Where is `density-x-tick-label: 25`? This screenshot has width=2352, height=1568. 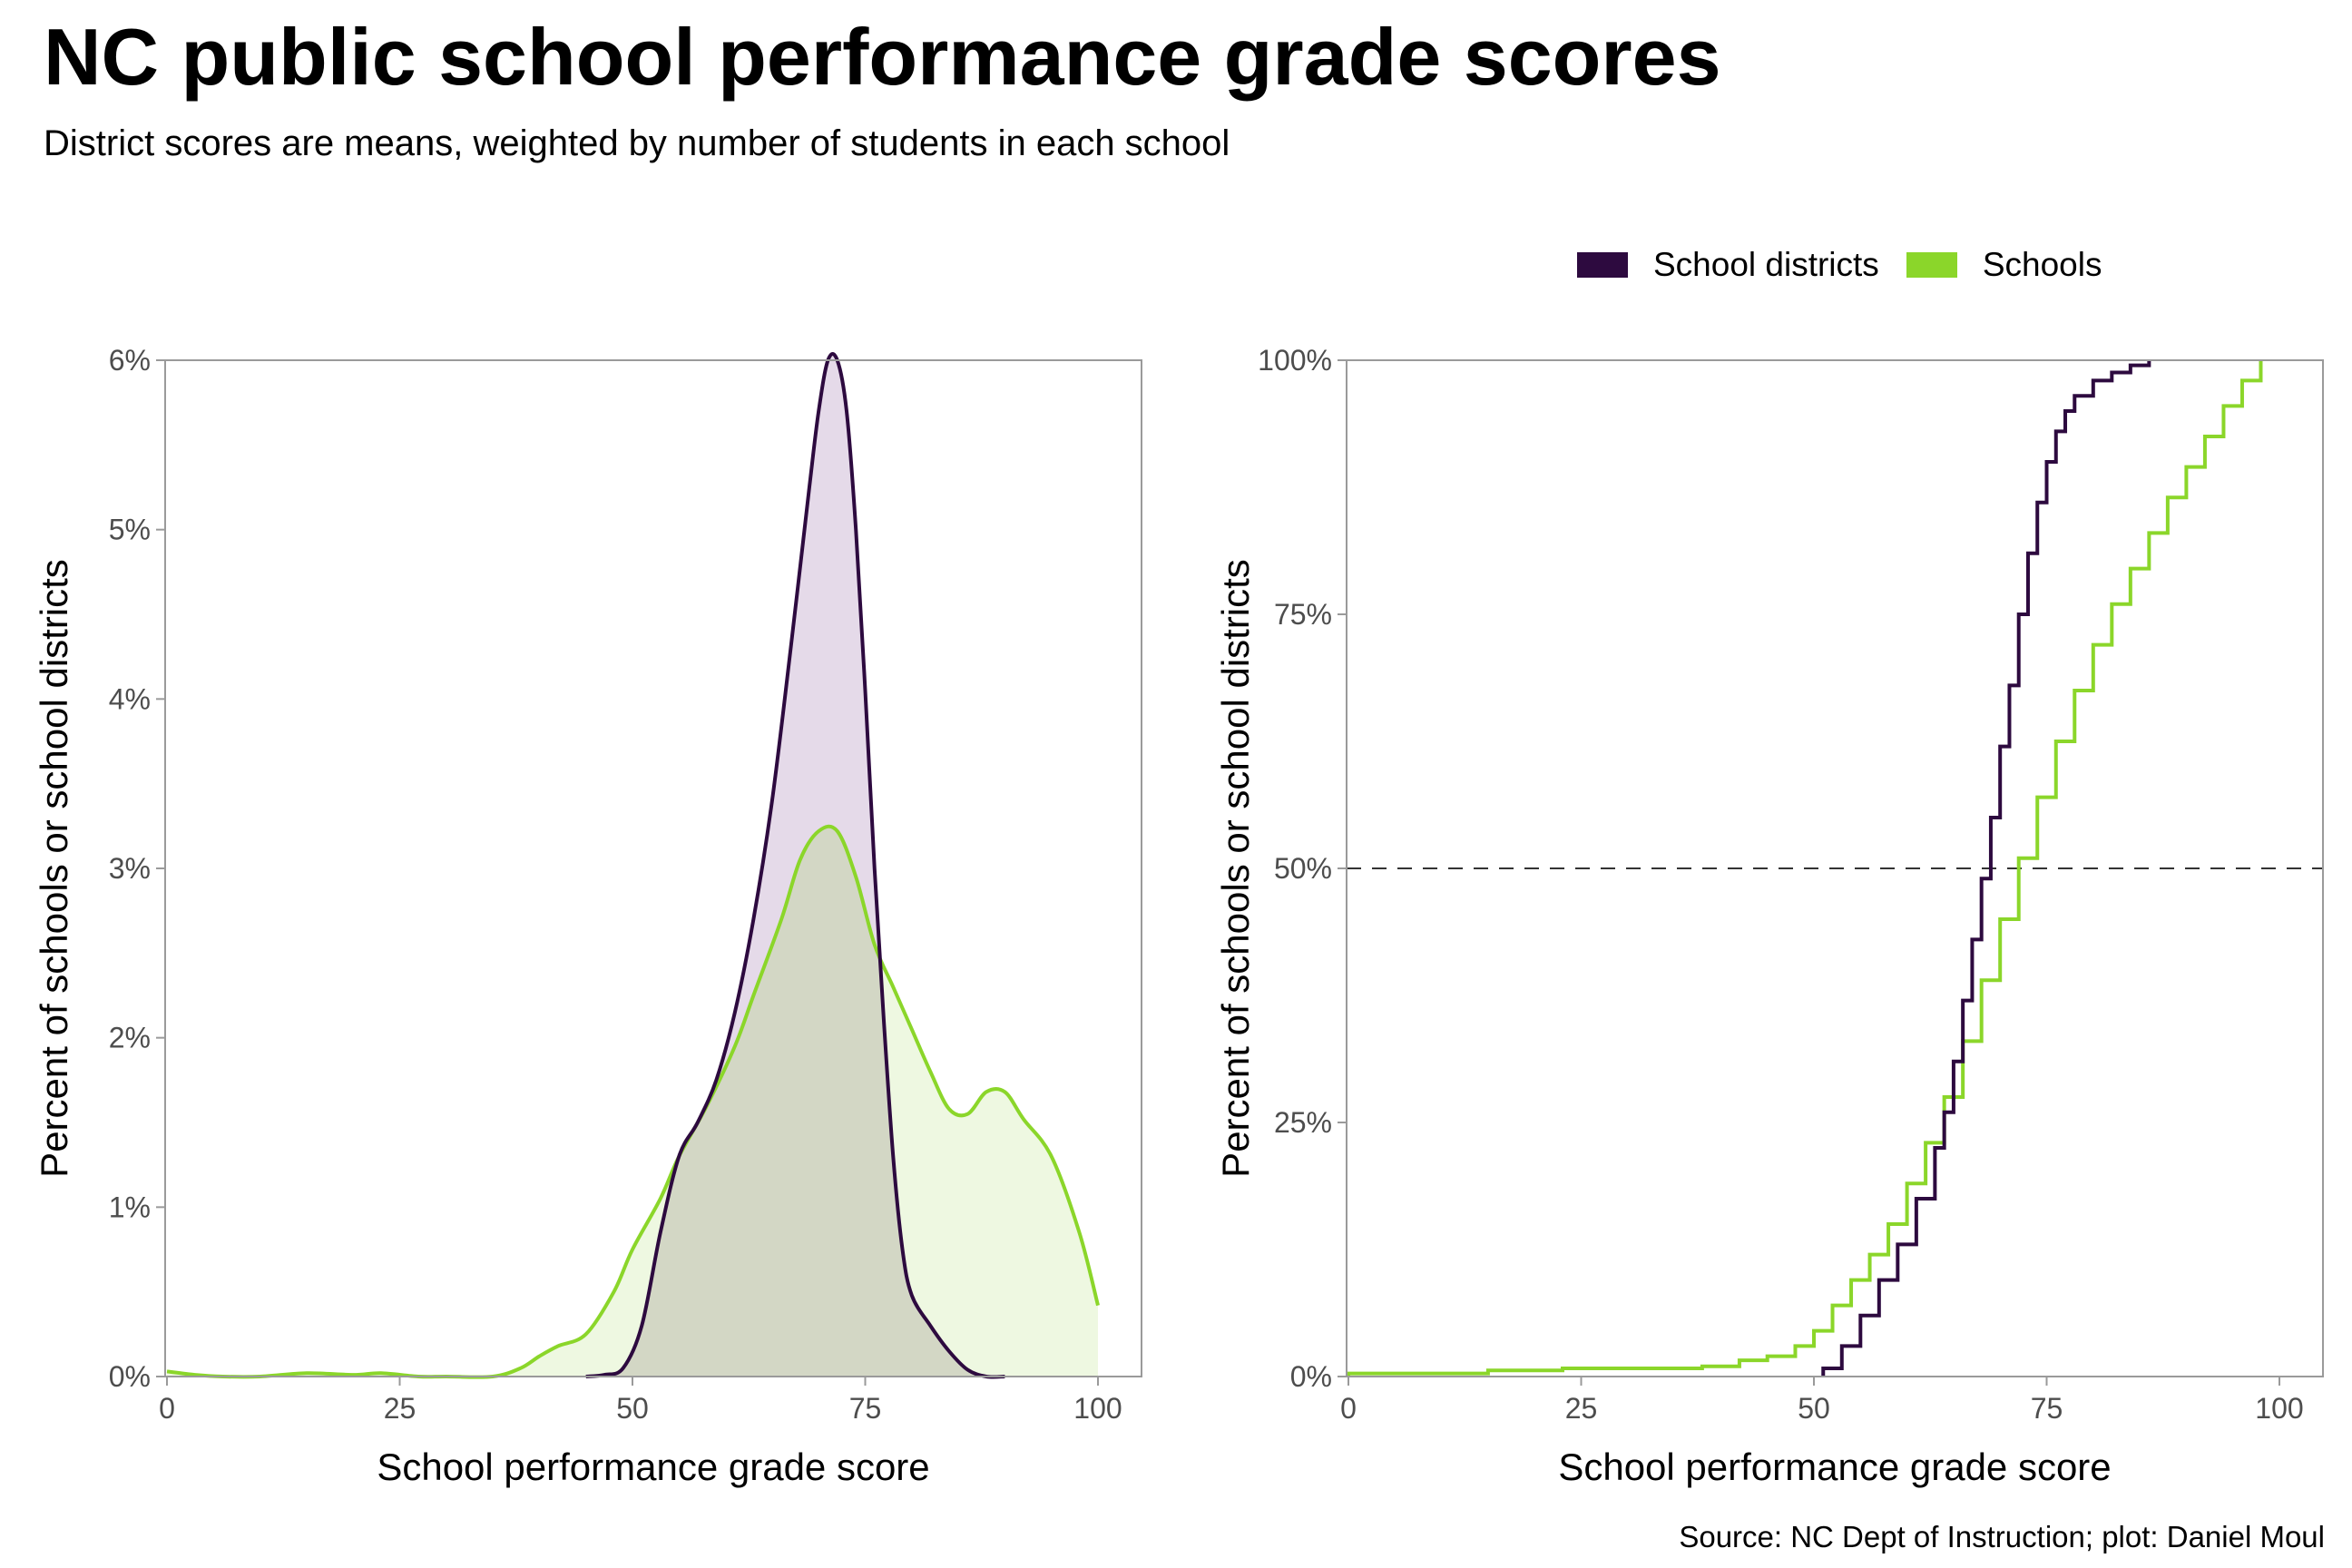
density-x-tick-label: 25 is located at coordinates (400, 1408).